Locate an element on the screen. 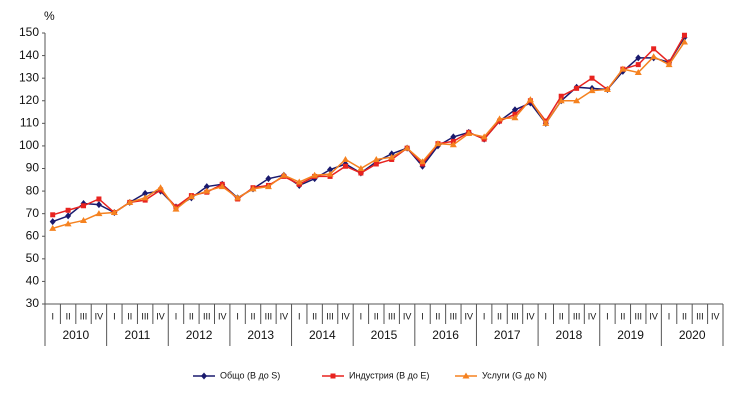 The height and width of the screenshot is (403, 740). legend-label: Общо (B до S) is located at coordinates (250, 375).